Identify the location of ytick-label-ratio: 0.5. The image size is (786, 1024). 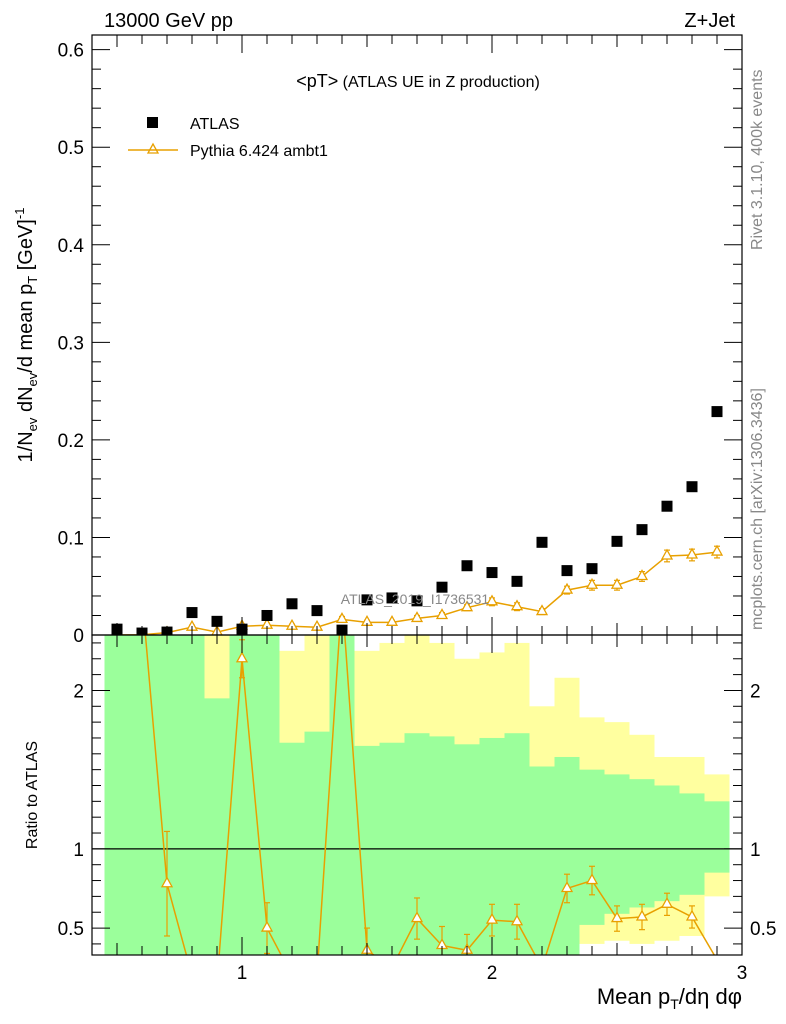
(71, 929).